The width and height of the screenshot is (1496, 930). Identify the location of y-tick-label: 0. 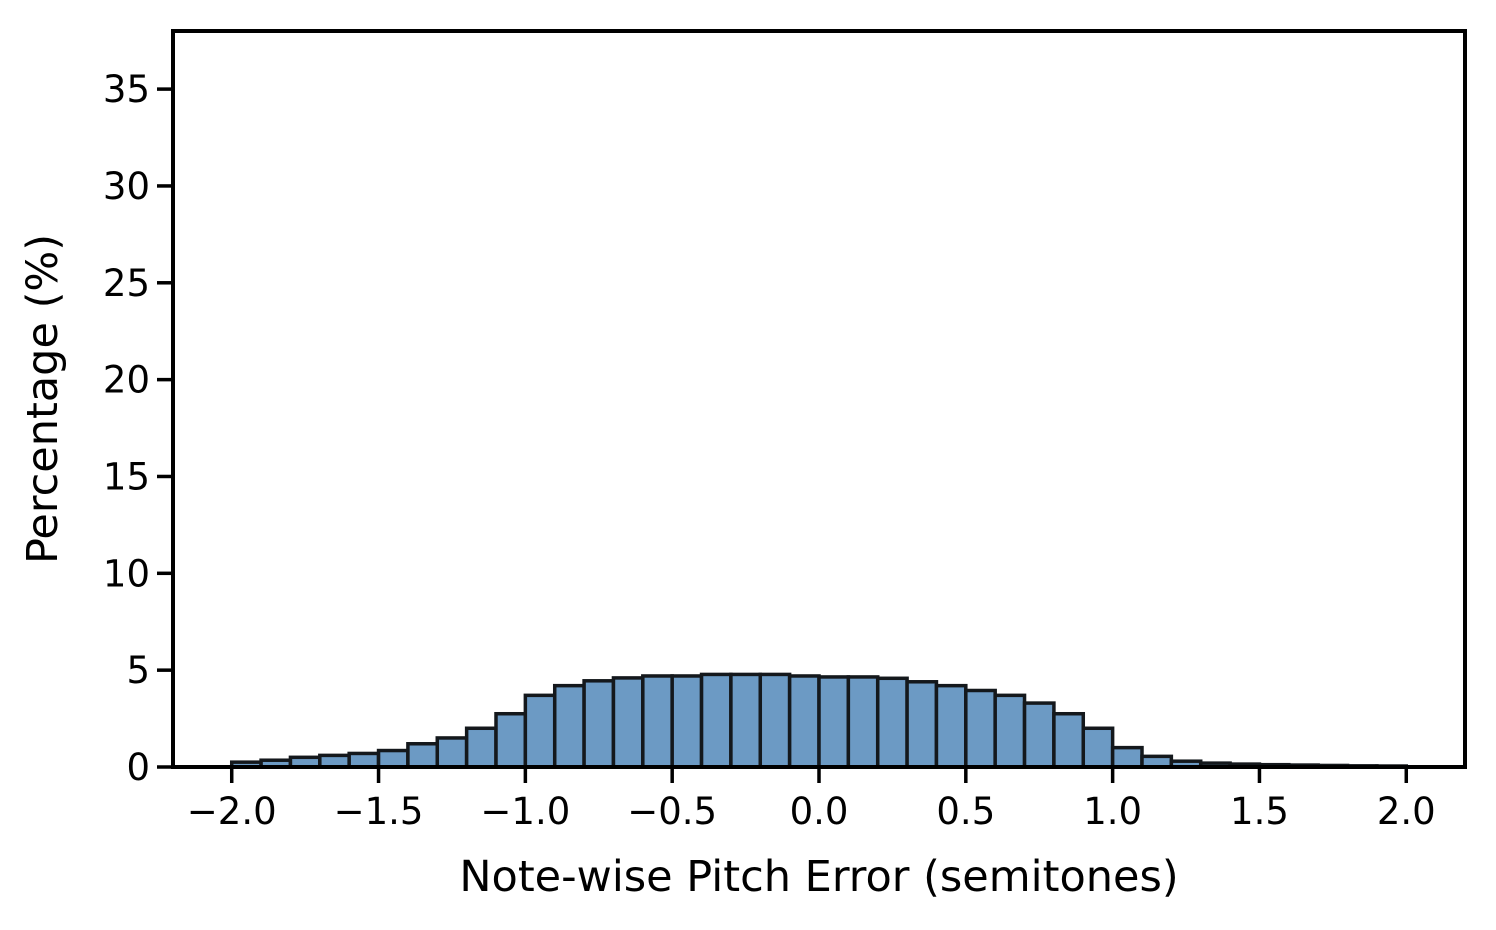
(138, 767).